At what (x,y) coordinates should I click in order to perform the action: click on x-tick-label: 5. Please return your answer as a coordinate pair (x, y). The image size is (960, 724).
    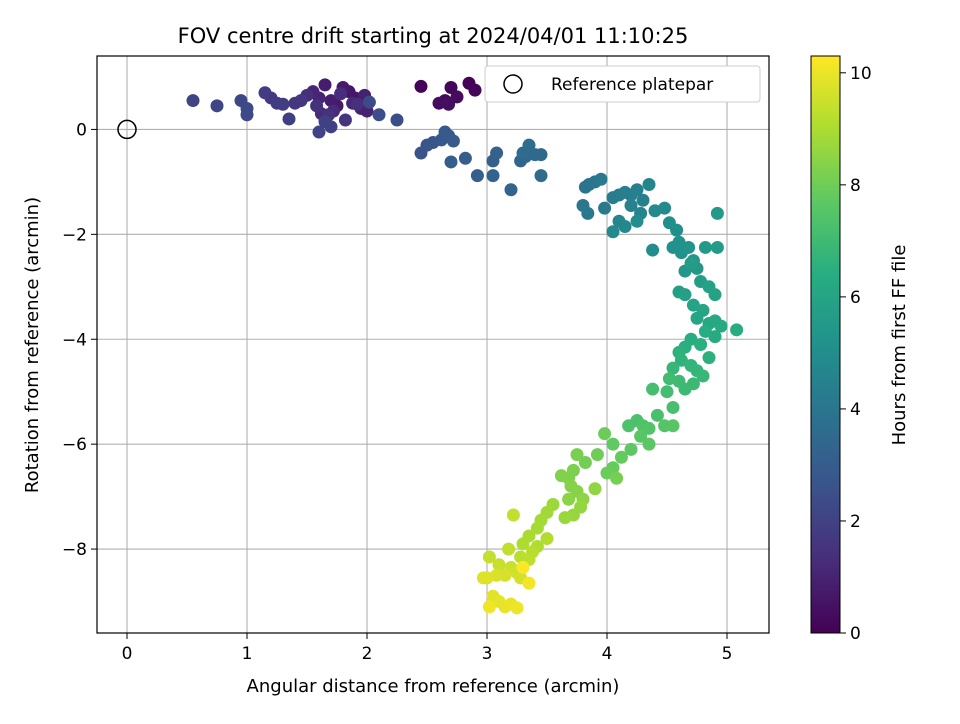
    Looking at the image, I should click on (727, 654).